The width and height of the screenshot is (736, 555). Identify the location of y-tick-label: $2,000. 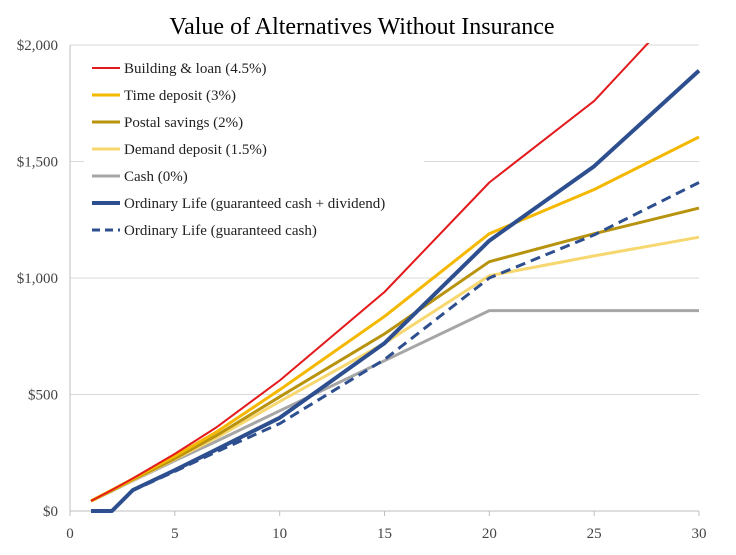
(37, 46).